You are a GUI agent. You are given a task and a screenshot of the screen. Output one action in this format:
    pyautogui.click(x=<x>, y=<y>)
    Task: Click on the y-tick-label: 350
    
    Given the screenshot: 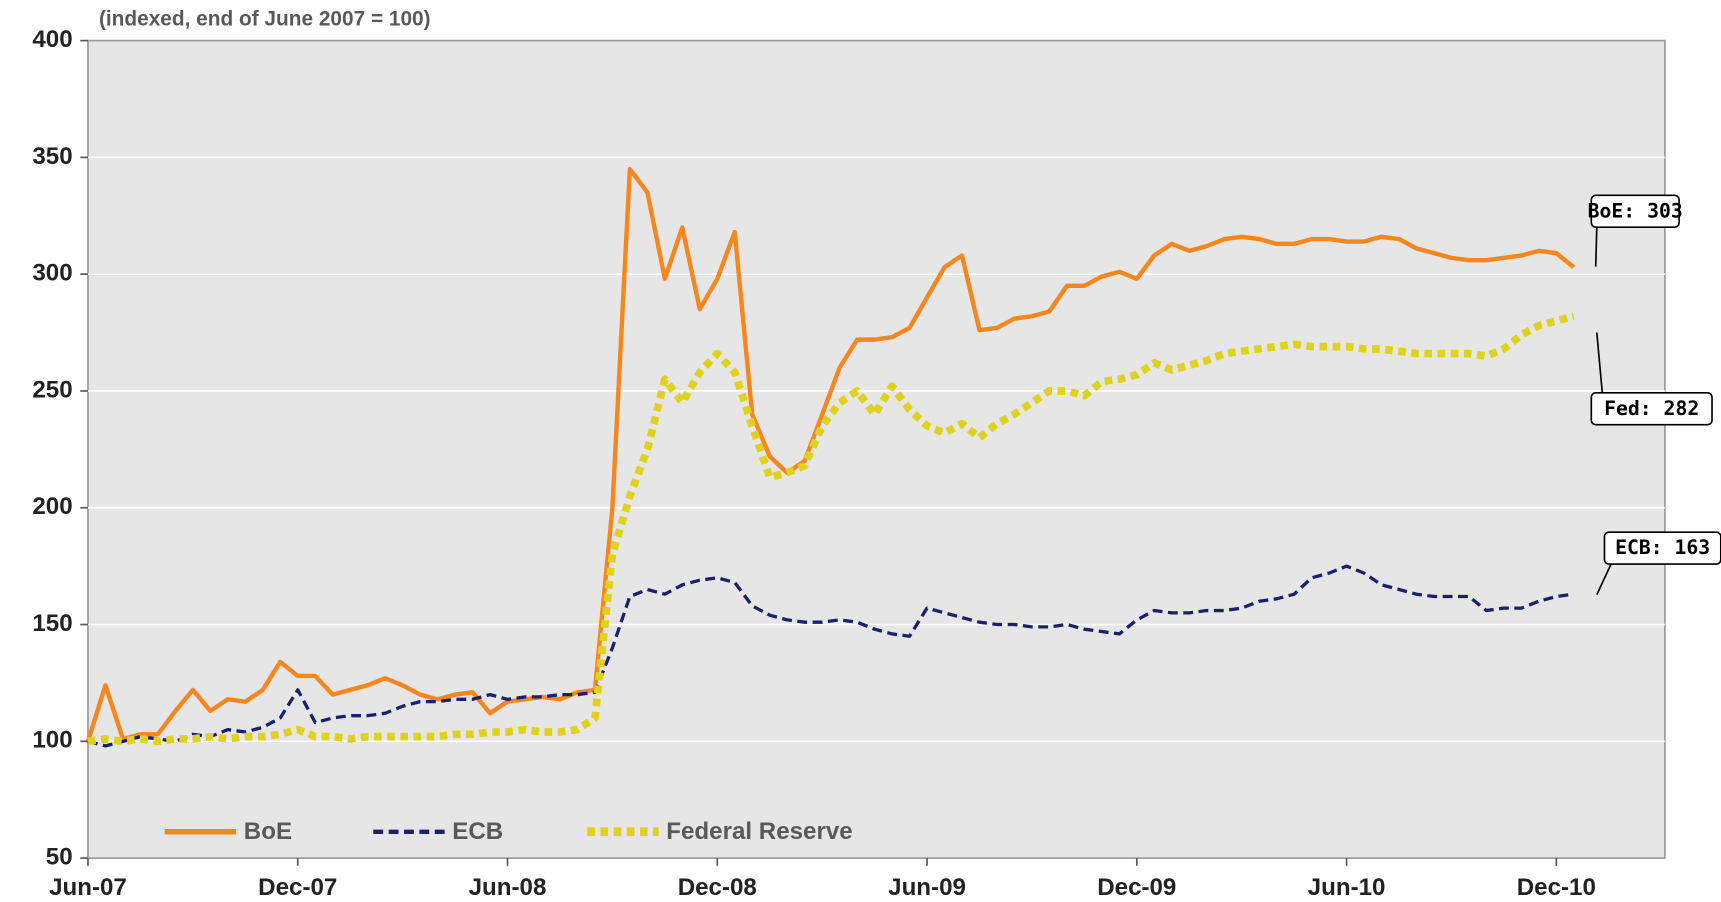 What is the action you would take?
    pyautogui.click(x=52, y=156)
    